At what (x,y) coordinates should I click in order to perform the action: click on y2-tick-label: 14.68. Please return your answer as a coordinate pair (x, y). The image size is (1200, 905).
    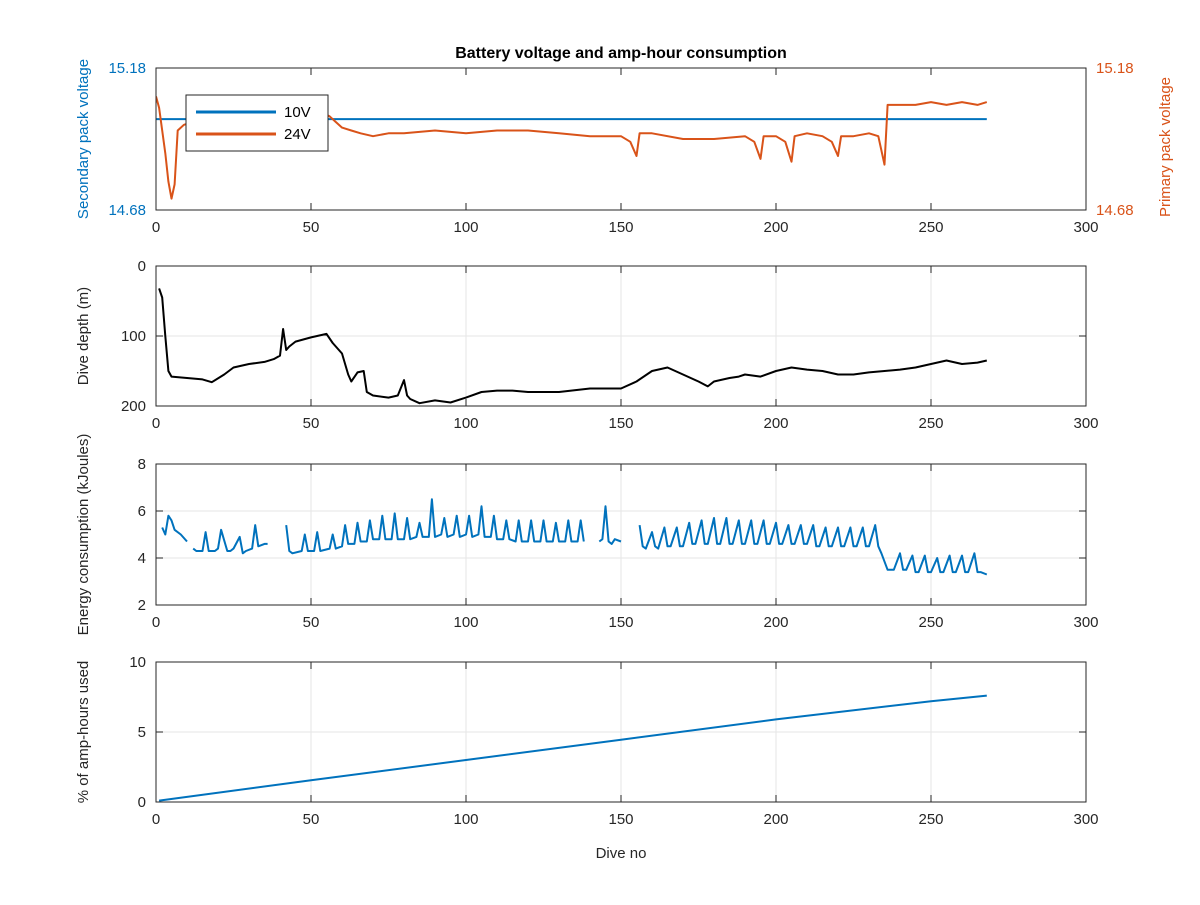
    Looking at the image, I should click on (1115, 210).